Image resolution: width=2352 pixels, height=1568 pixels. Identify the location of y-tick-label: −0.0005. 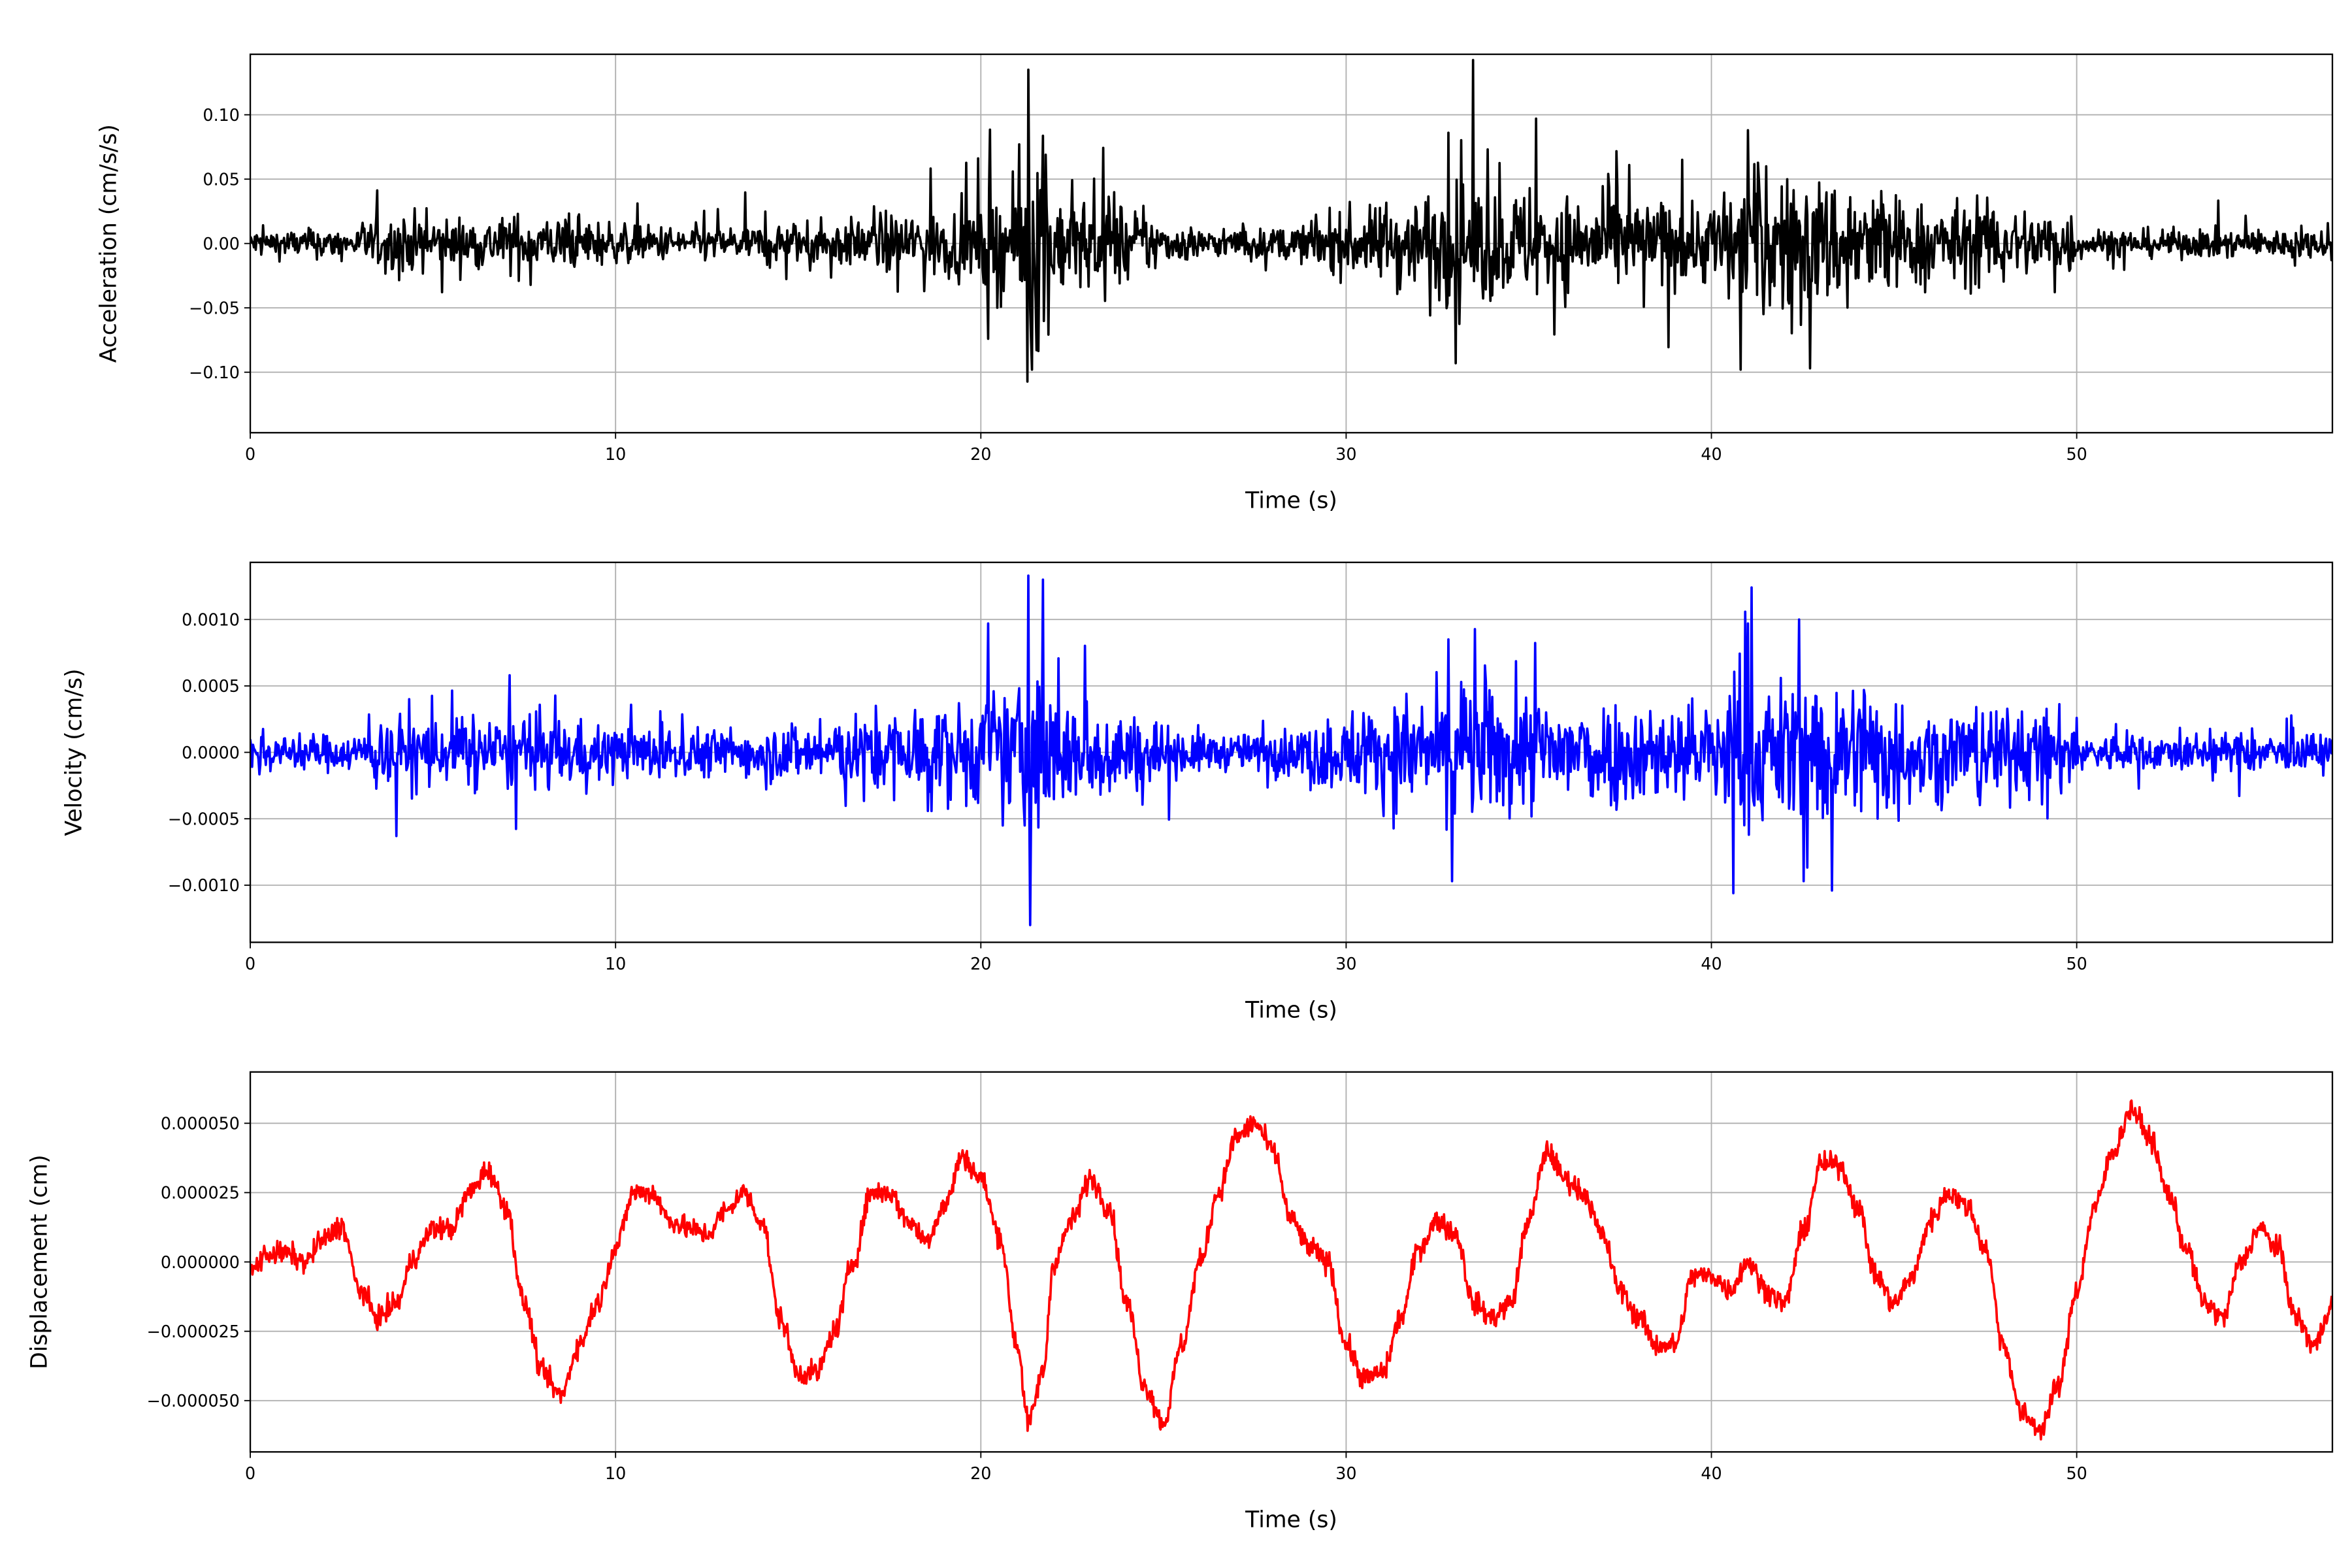
(204, 818).